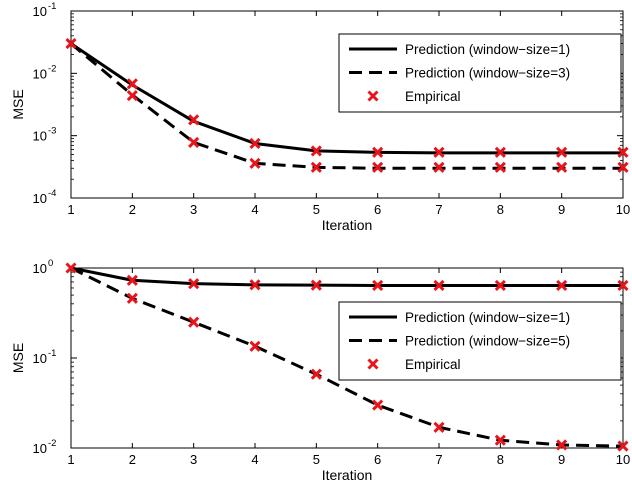  I want to click on x-tick-label: 5, so click(316, 209).